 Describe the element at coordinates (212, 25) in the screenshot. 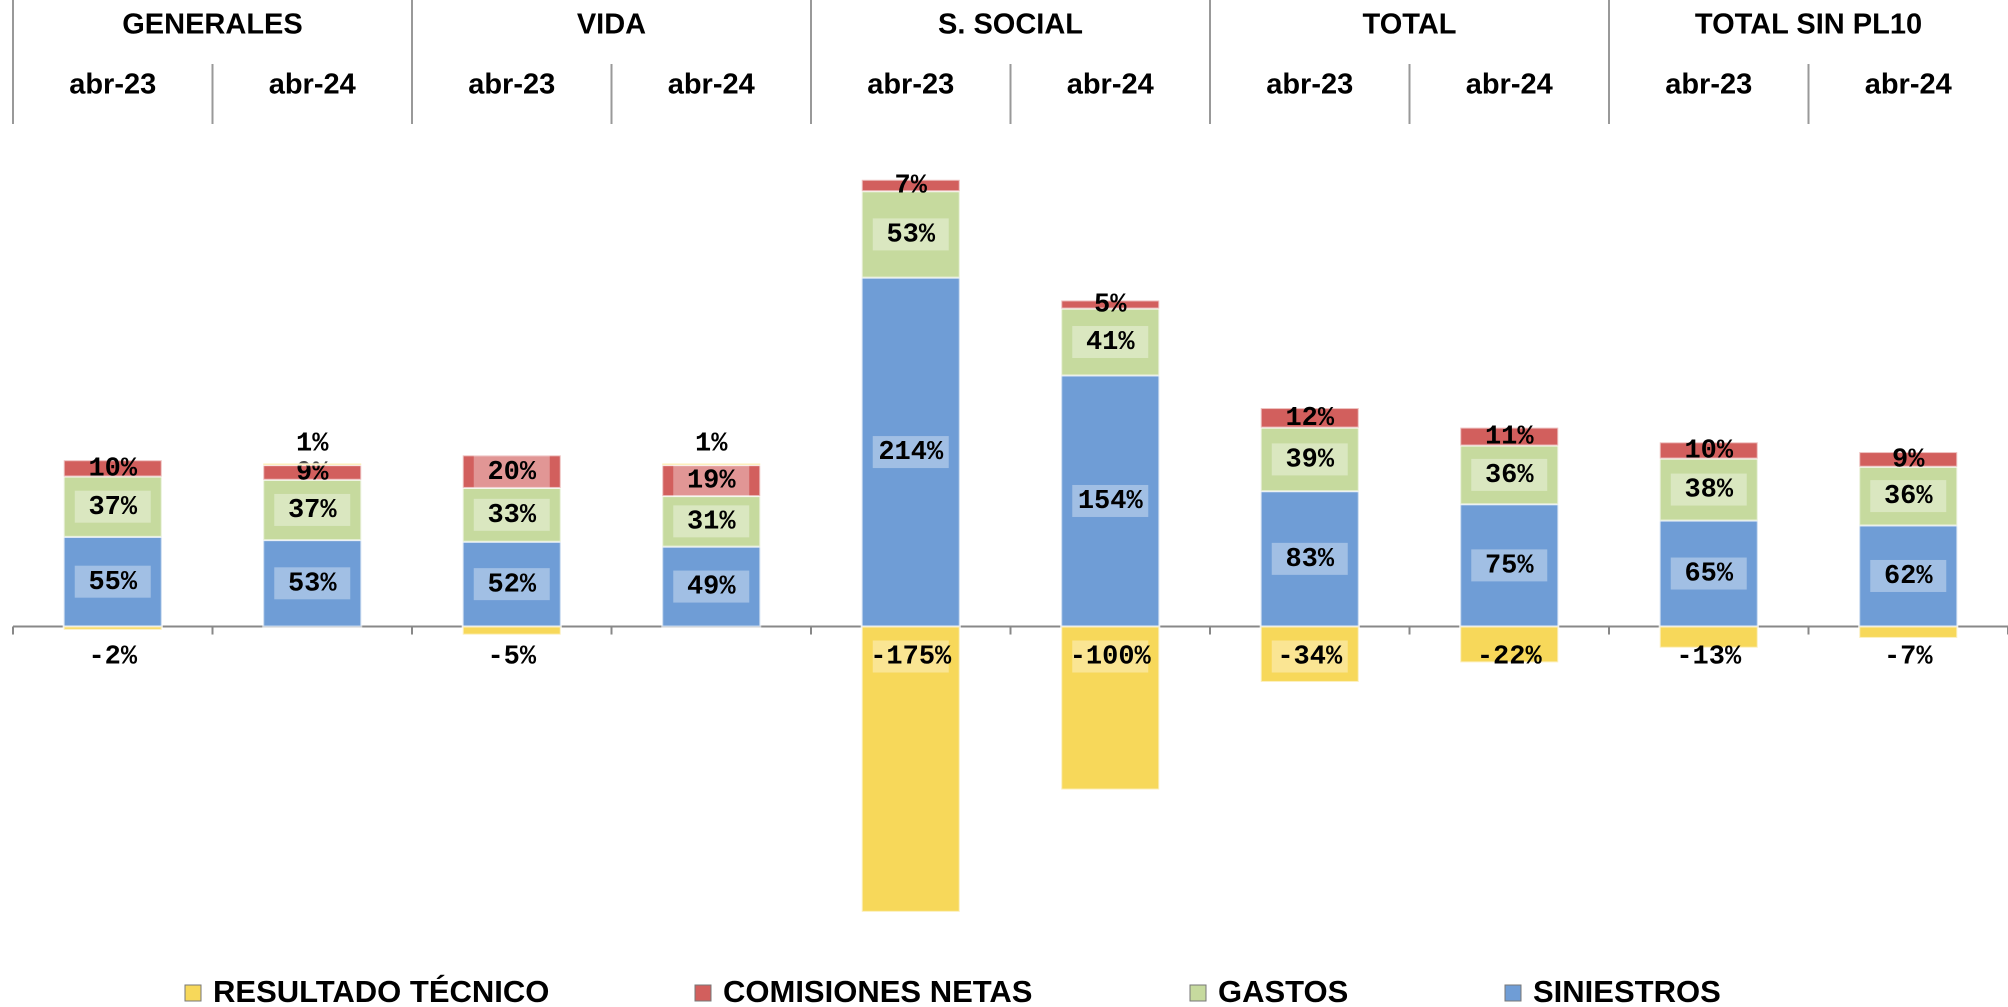

I see `group-label: GENERALES` at that location.